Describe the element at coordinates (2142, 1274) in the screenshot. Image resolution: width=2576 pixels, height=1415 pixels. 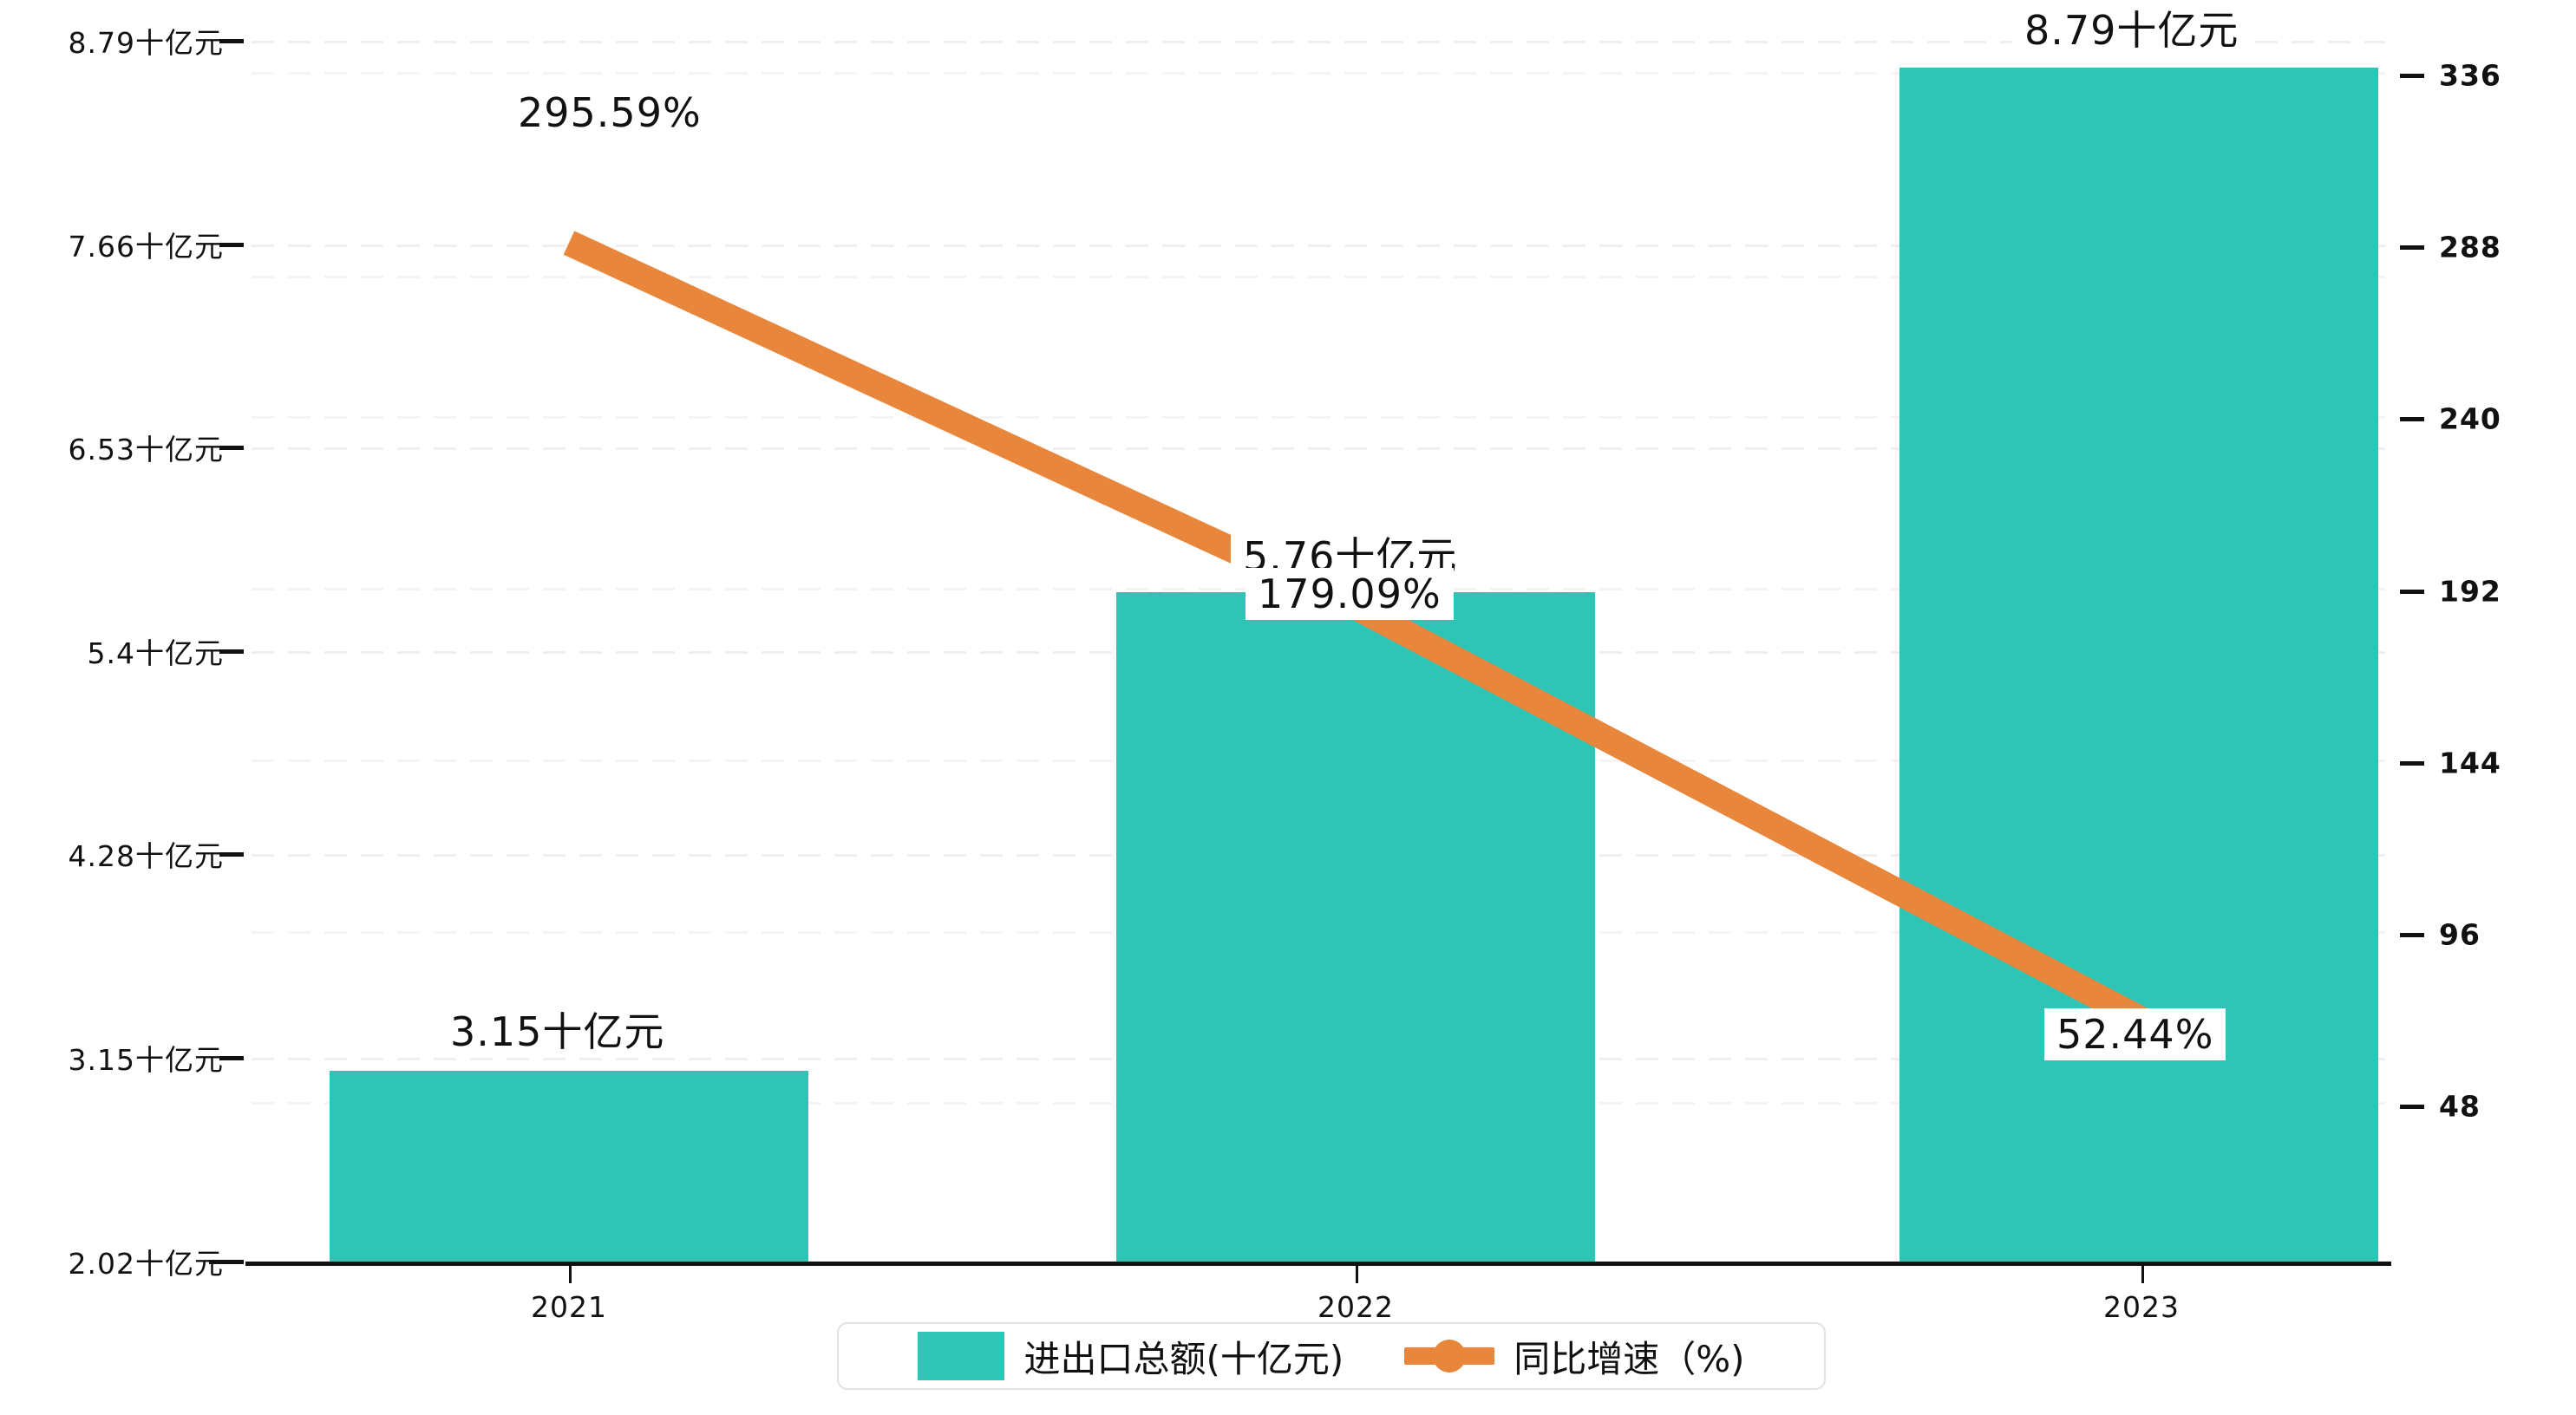
I see `x-tick-2023` at that location.